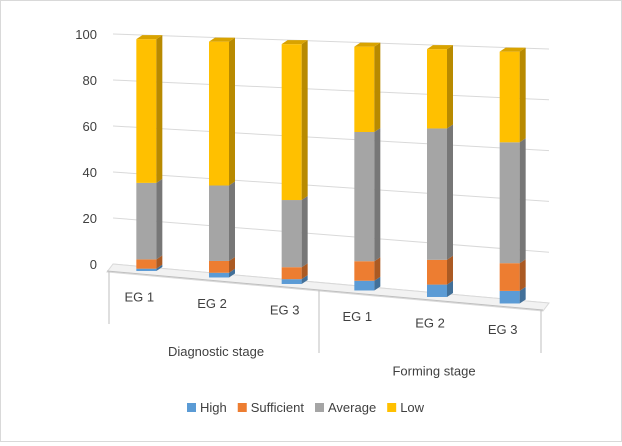 The height and width of the screenshot is (446, 622). I want to click on legend-item: Sufficient, so click(271, 407).